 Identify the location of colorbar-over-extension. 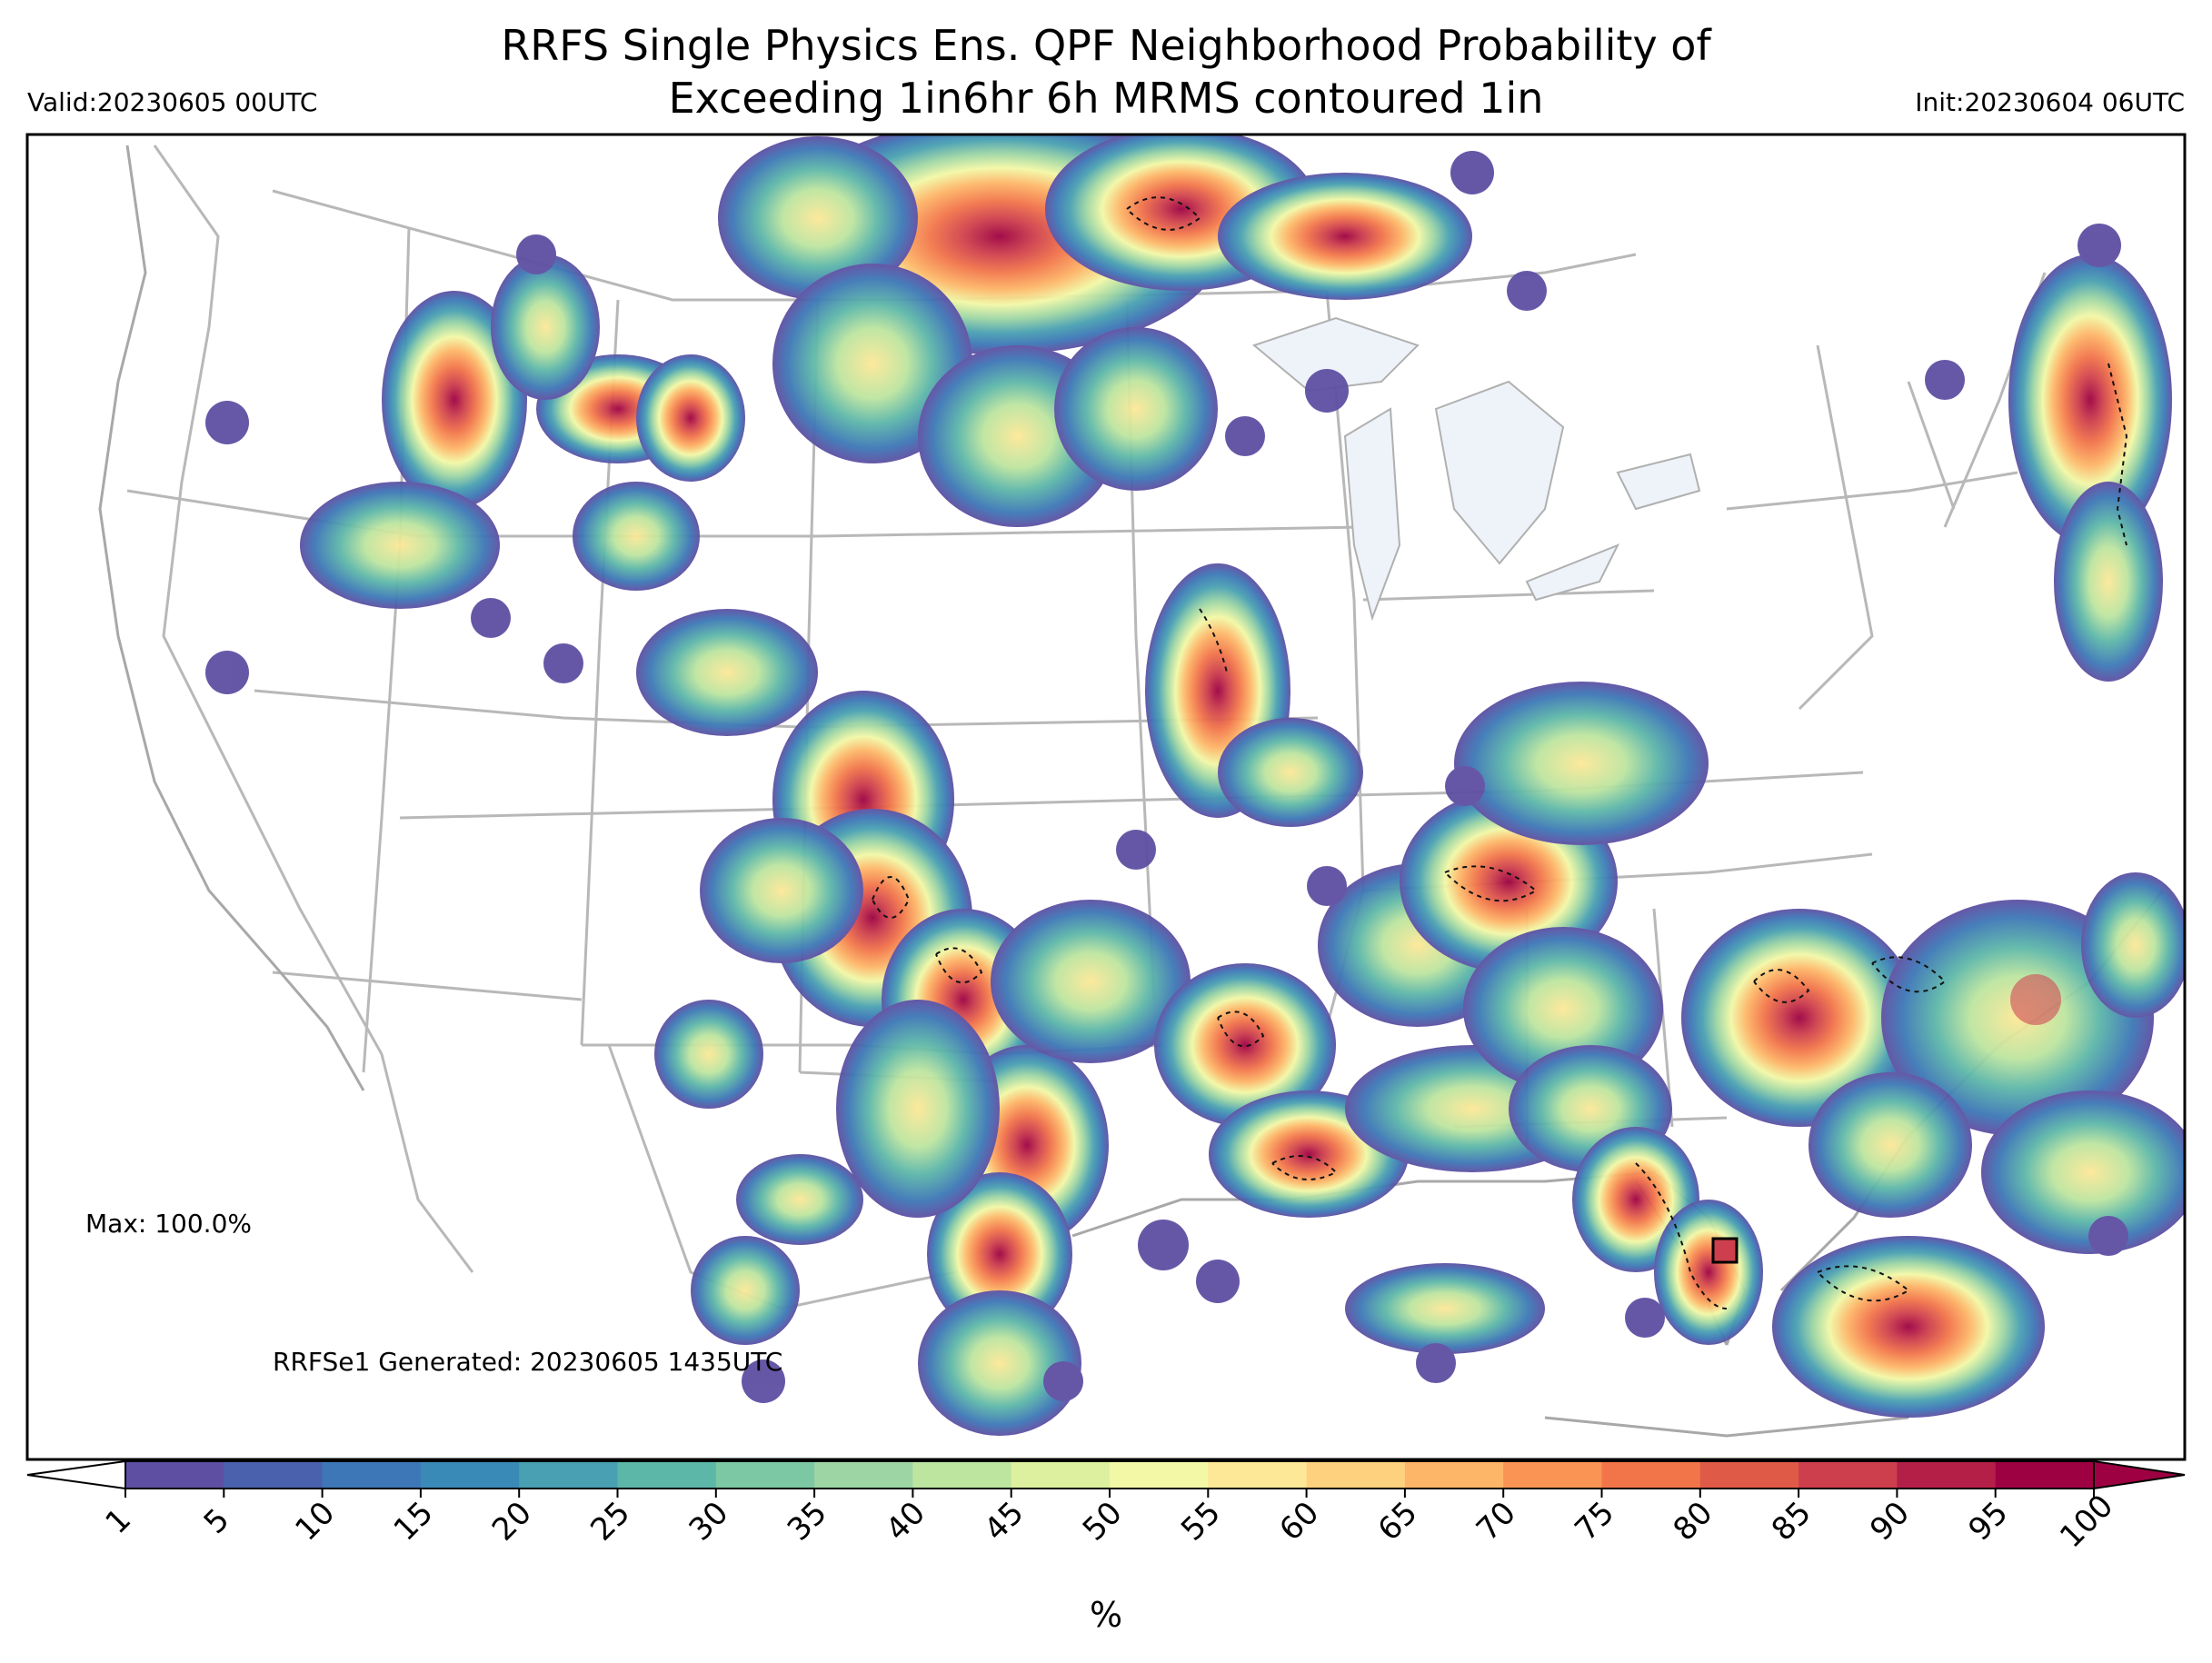
(2139, 1474).